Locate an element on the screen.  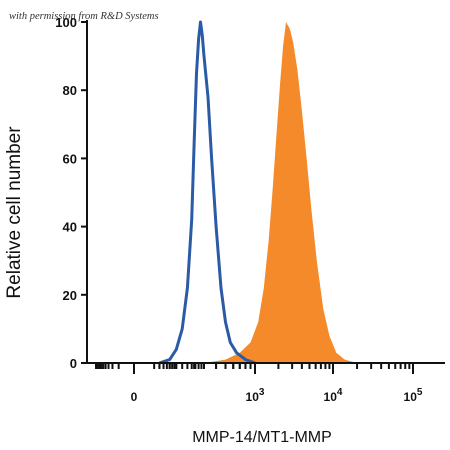
x-tick-label: 10³ is located at coordinates (255, 395).